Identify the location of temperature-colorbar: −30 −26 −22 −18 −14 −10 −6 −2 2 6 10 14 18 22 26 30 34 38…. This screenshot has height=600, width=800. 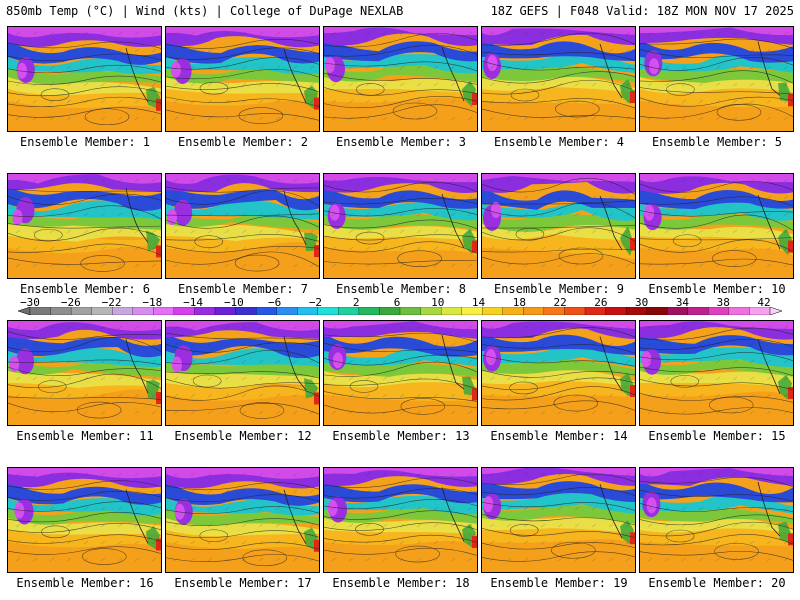
(400, 307).